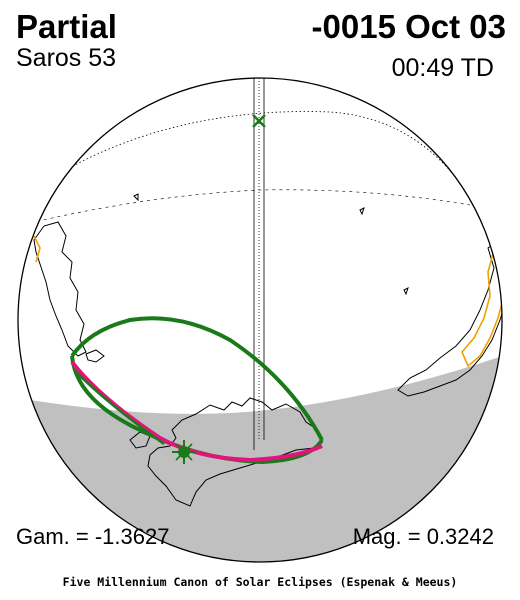 This screenshot has width=520, height=600. I want to click on saros-label: Saros 53, so click(66, 58).